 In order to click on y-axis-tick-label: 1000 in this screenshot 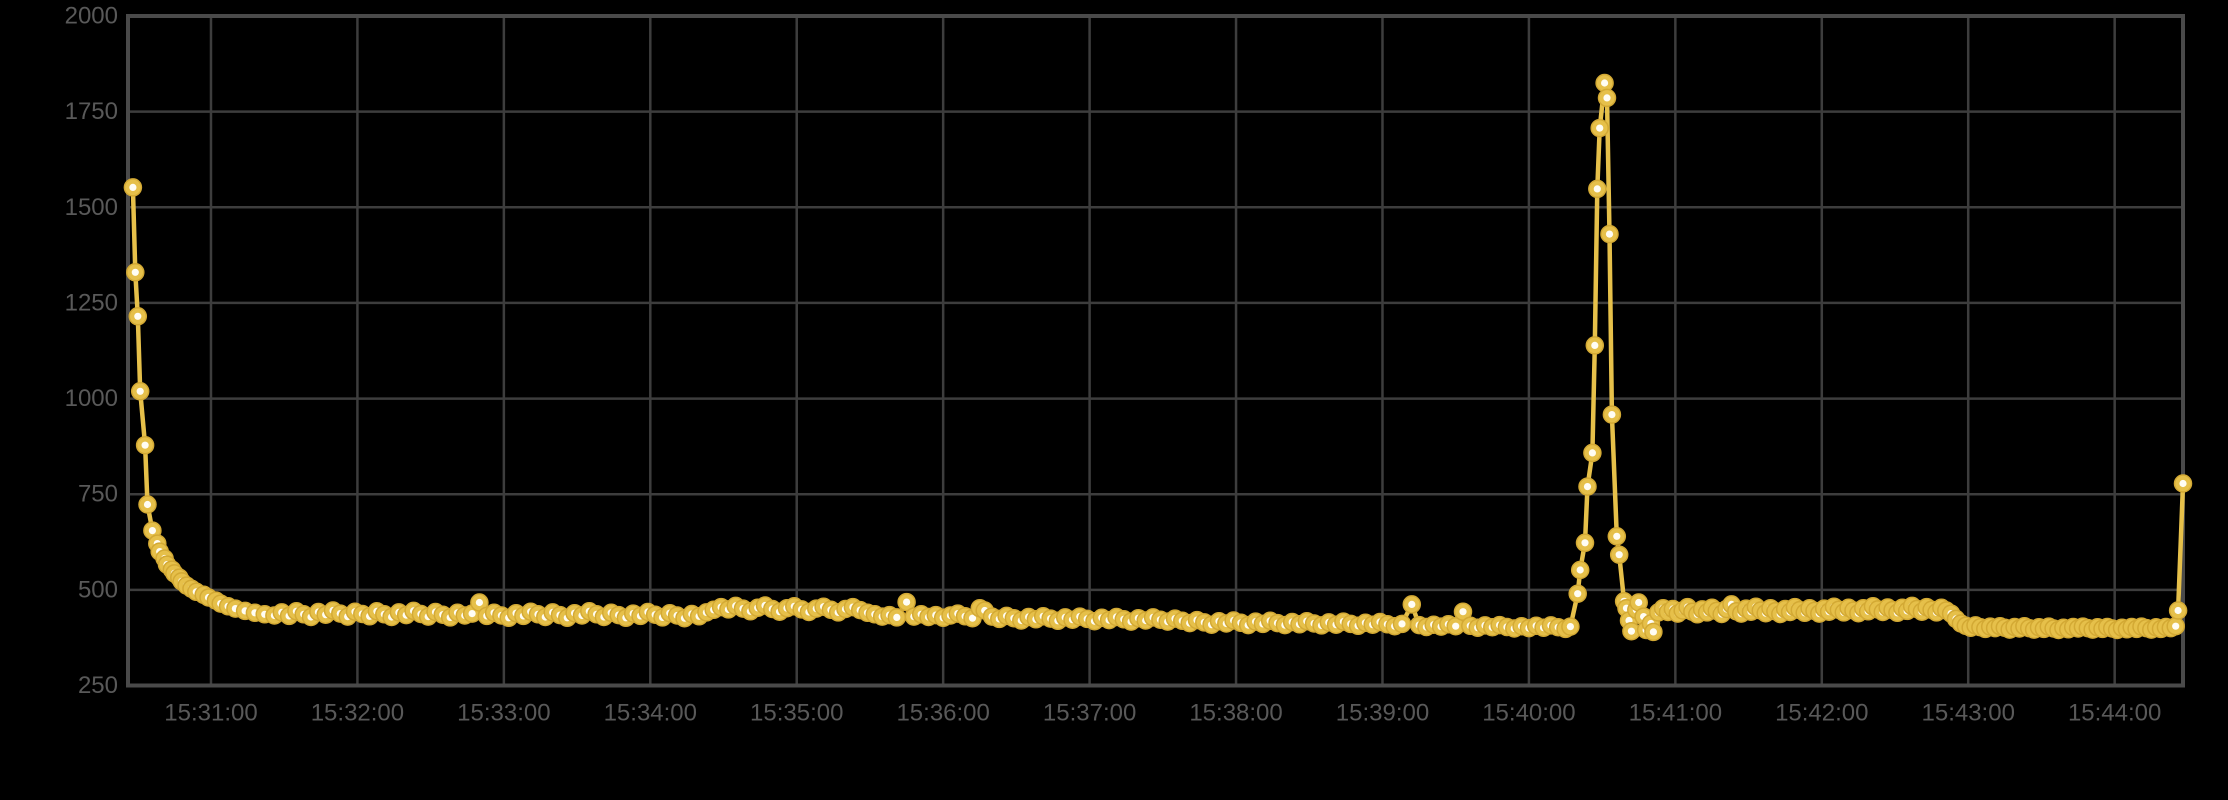, I will do `click(91, 398)`.